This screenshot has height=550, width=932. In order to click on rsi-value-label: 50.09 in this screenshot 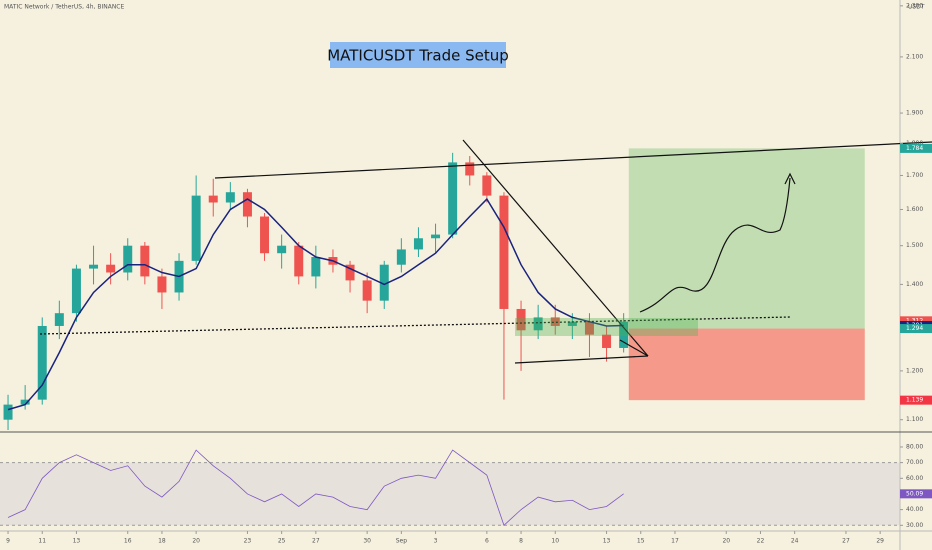, I will do `click(914, 493)`.